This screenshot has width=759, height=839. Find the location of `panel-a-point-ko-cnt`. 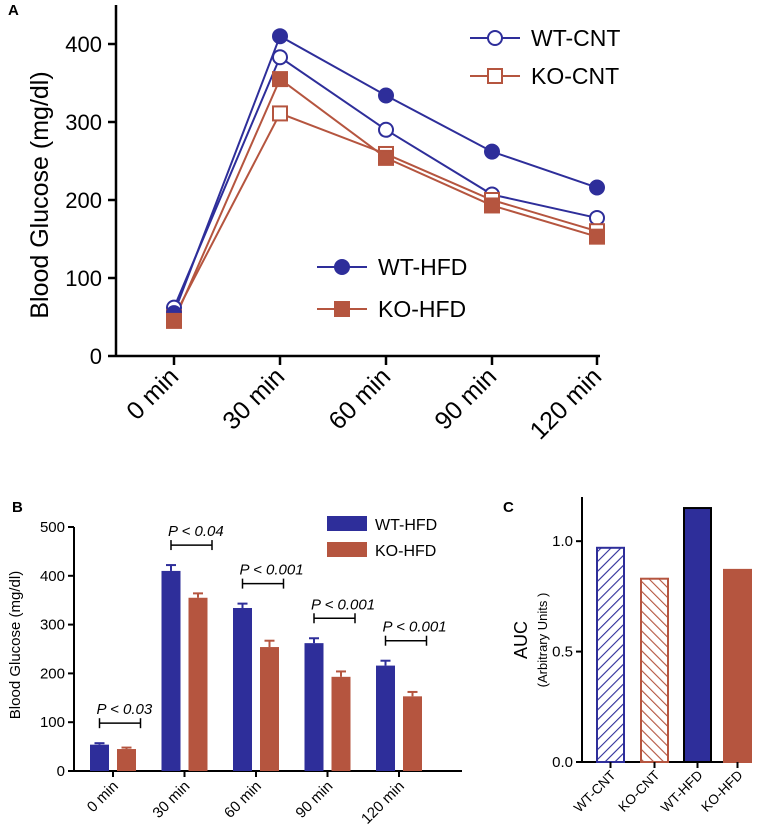

panel-a-point-ko-cnt is located at coordinates (280, 113).